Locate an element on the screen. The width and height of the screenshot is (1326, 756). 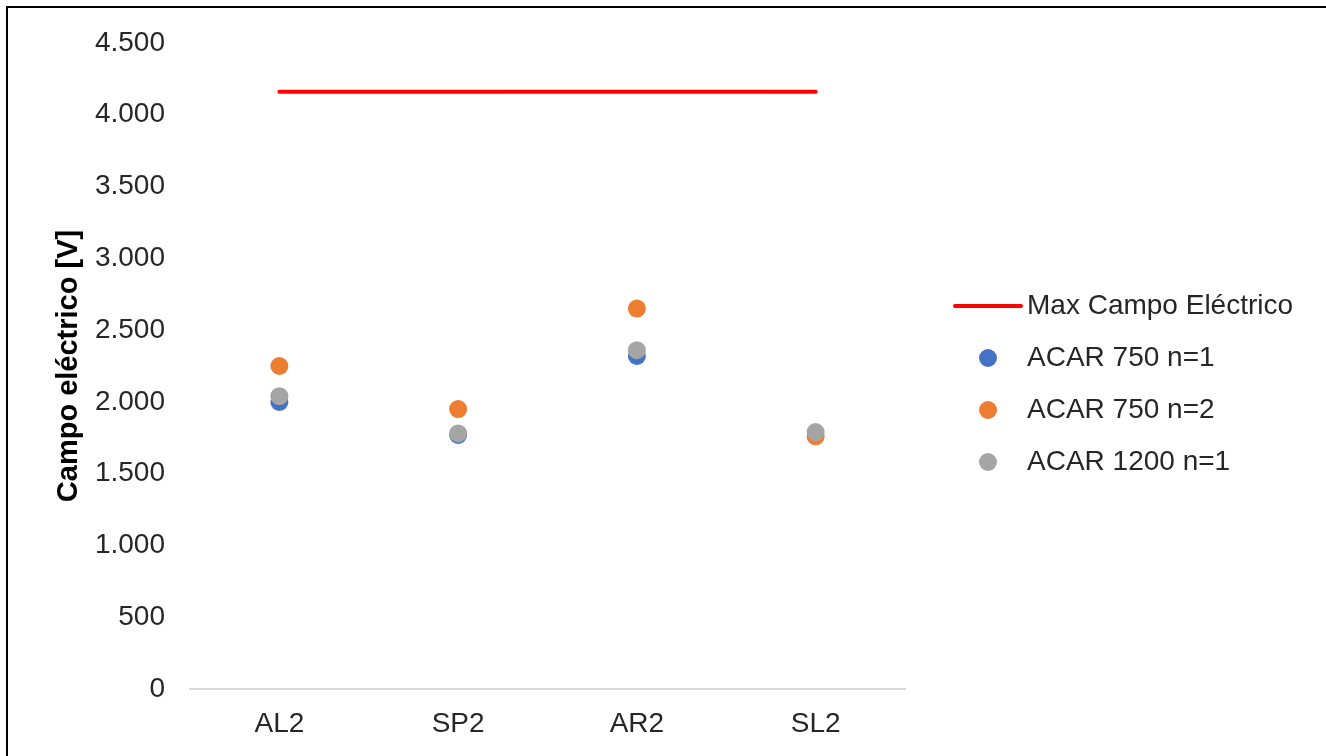
y-tick-label: 4.500 is located at coordinates (129, 41).